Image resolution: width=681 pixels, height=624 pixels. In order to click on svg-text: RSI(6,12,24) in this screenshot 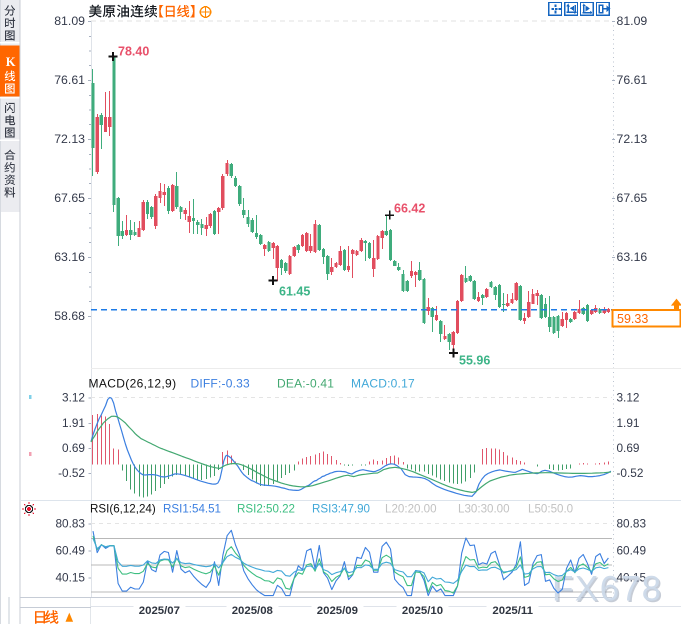, I will do `click(123, 509)`.